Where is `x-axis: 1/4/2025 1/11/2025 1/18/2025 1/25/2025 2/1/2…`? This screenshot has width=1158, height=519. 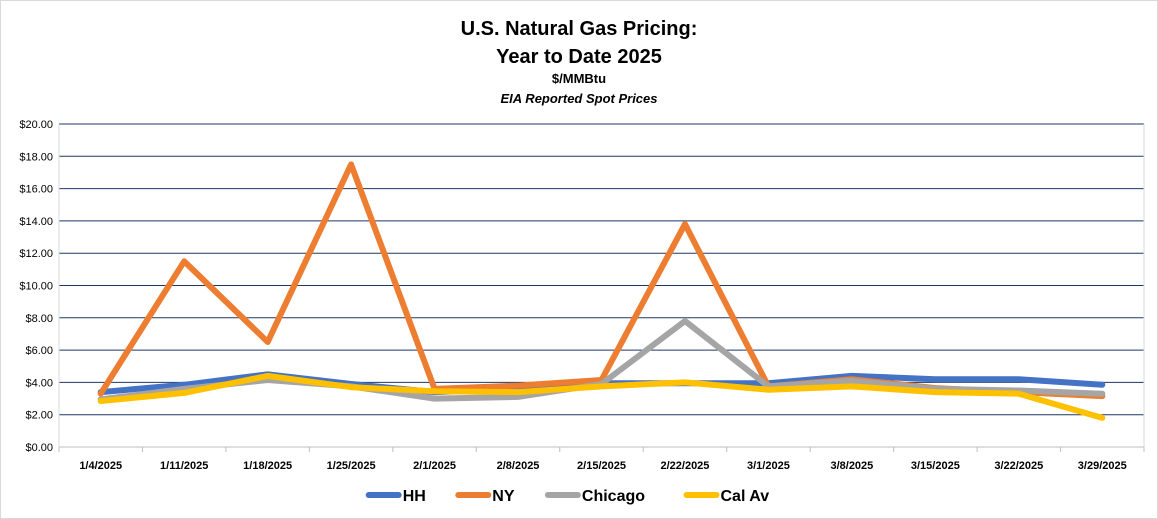
x-axis: 1/4/2025 1/11/2025 1/18/2025 1/25/2025 2/1/2… is located at coordinates (601, 459).